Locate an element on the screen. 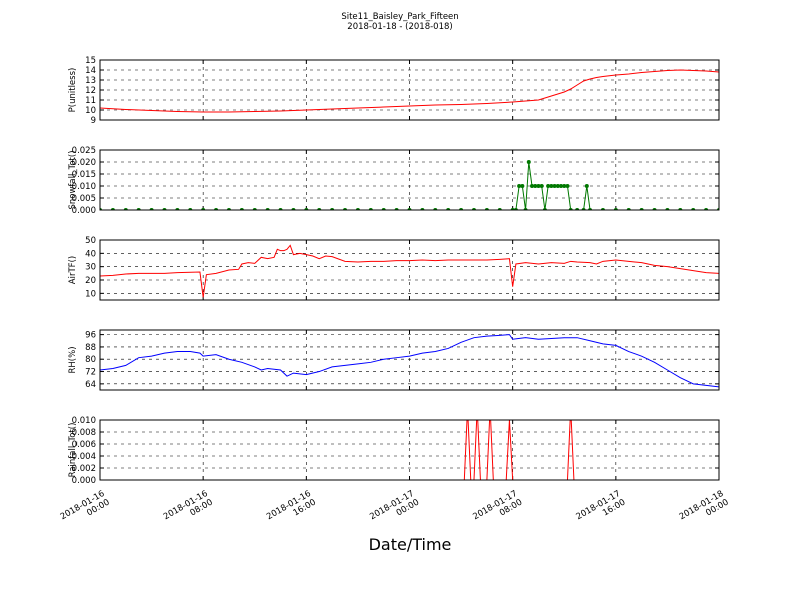  y-axis-label: RH(%) is located at coordinates (73, 359).